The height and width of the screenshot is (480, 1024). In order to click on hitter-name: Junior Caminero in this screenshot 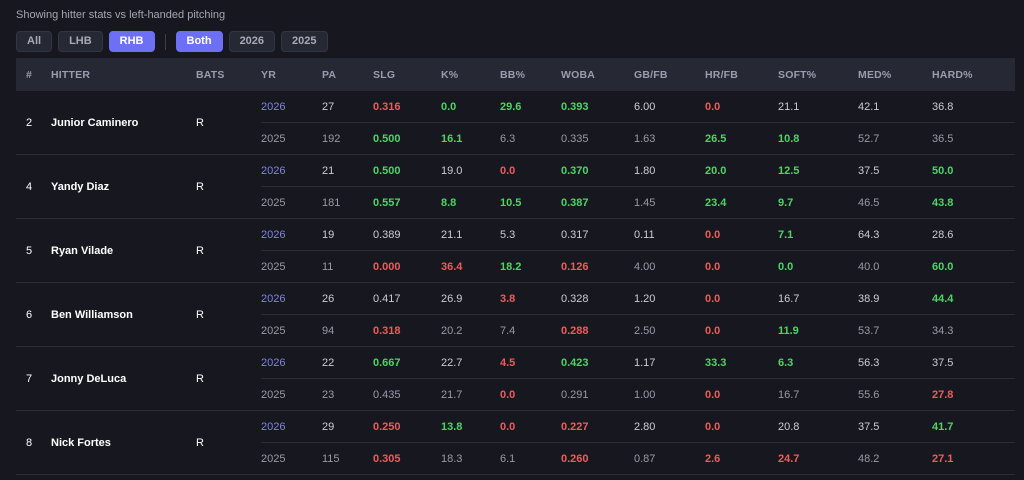, I will do `click(123, 123)`.